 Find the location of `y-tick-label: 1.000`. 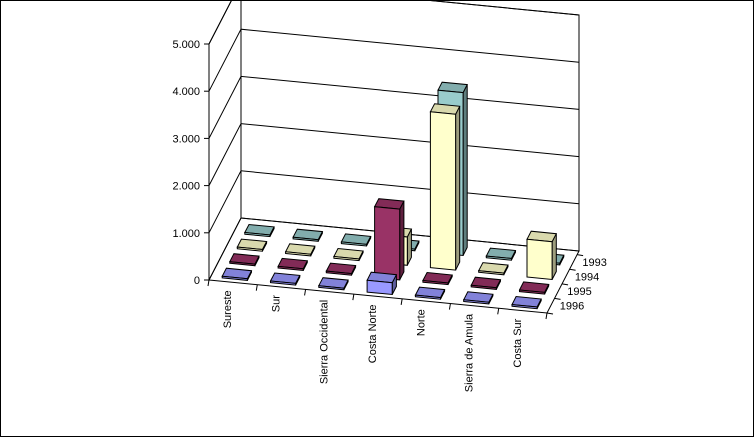

y-tick-label: 1.000 is located at coordinates (186, 234).